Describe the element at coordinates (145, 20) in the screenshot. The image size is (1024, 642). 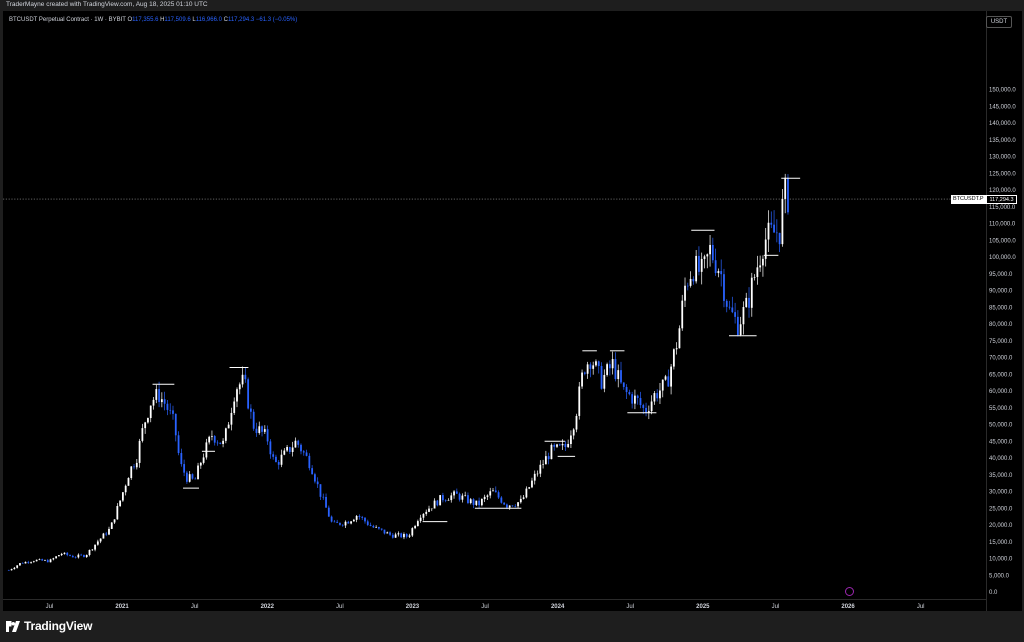
I see `open-value: 117,355.6` at that location.